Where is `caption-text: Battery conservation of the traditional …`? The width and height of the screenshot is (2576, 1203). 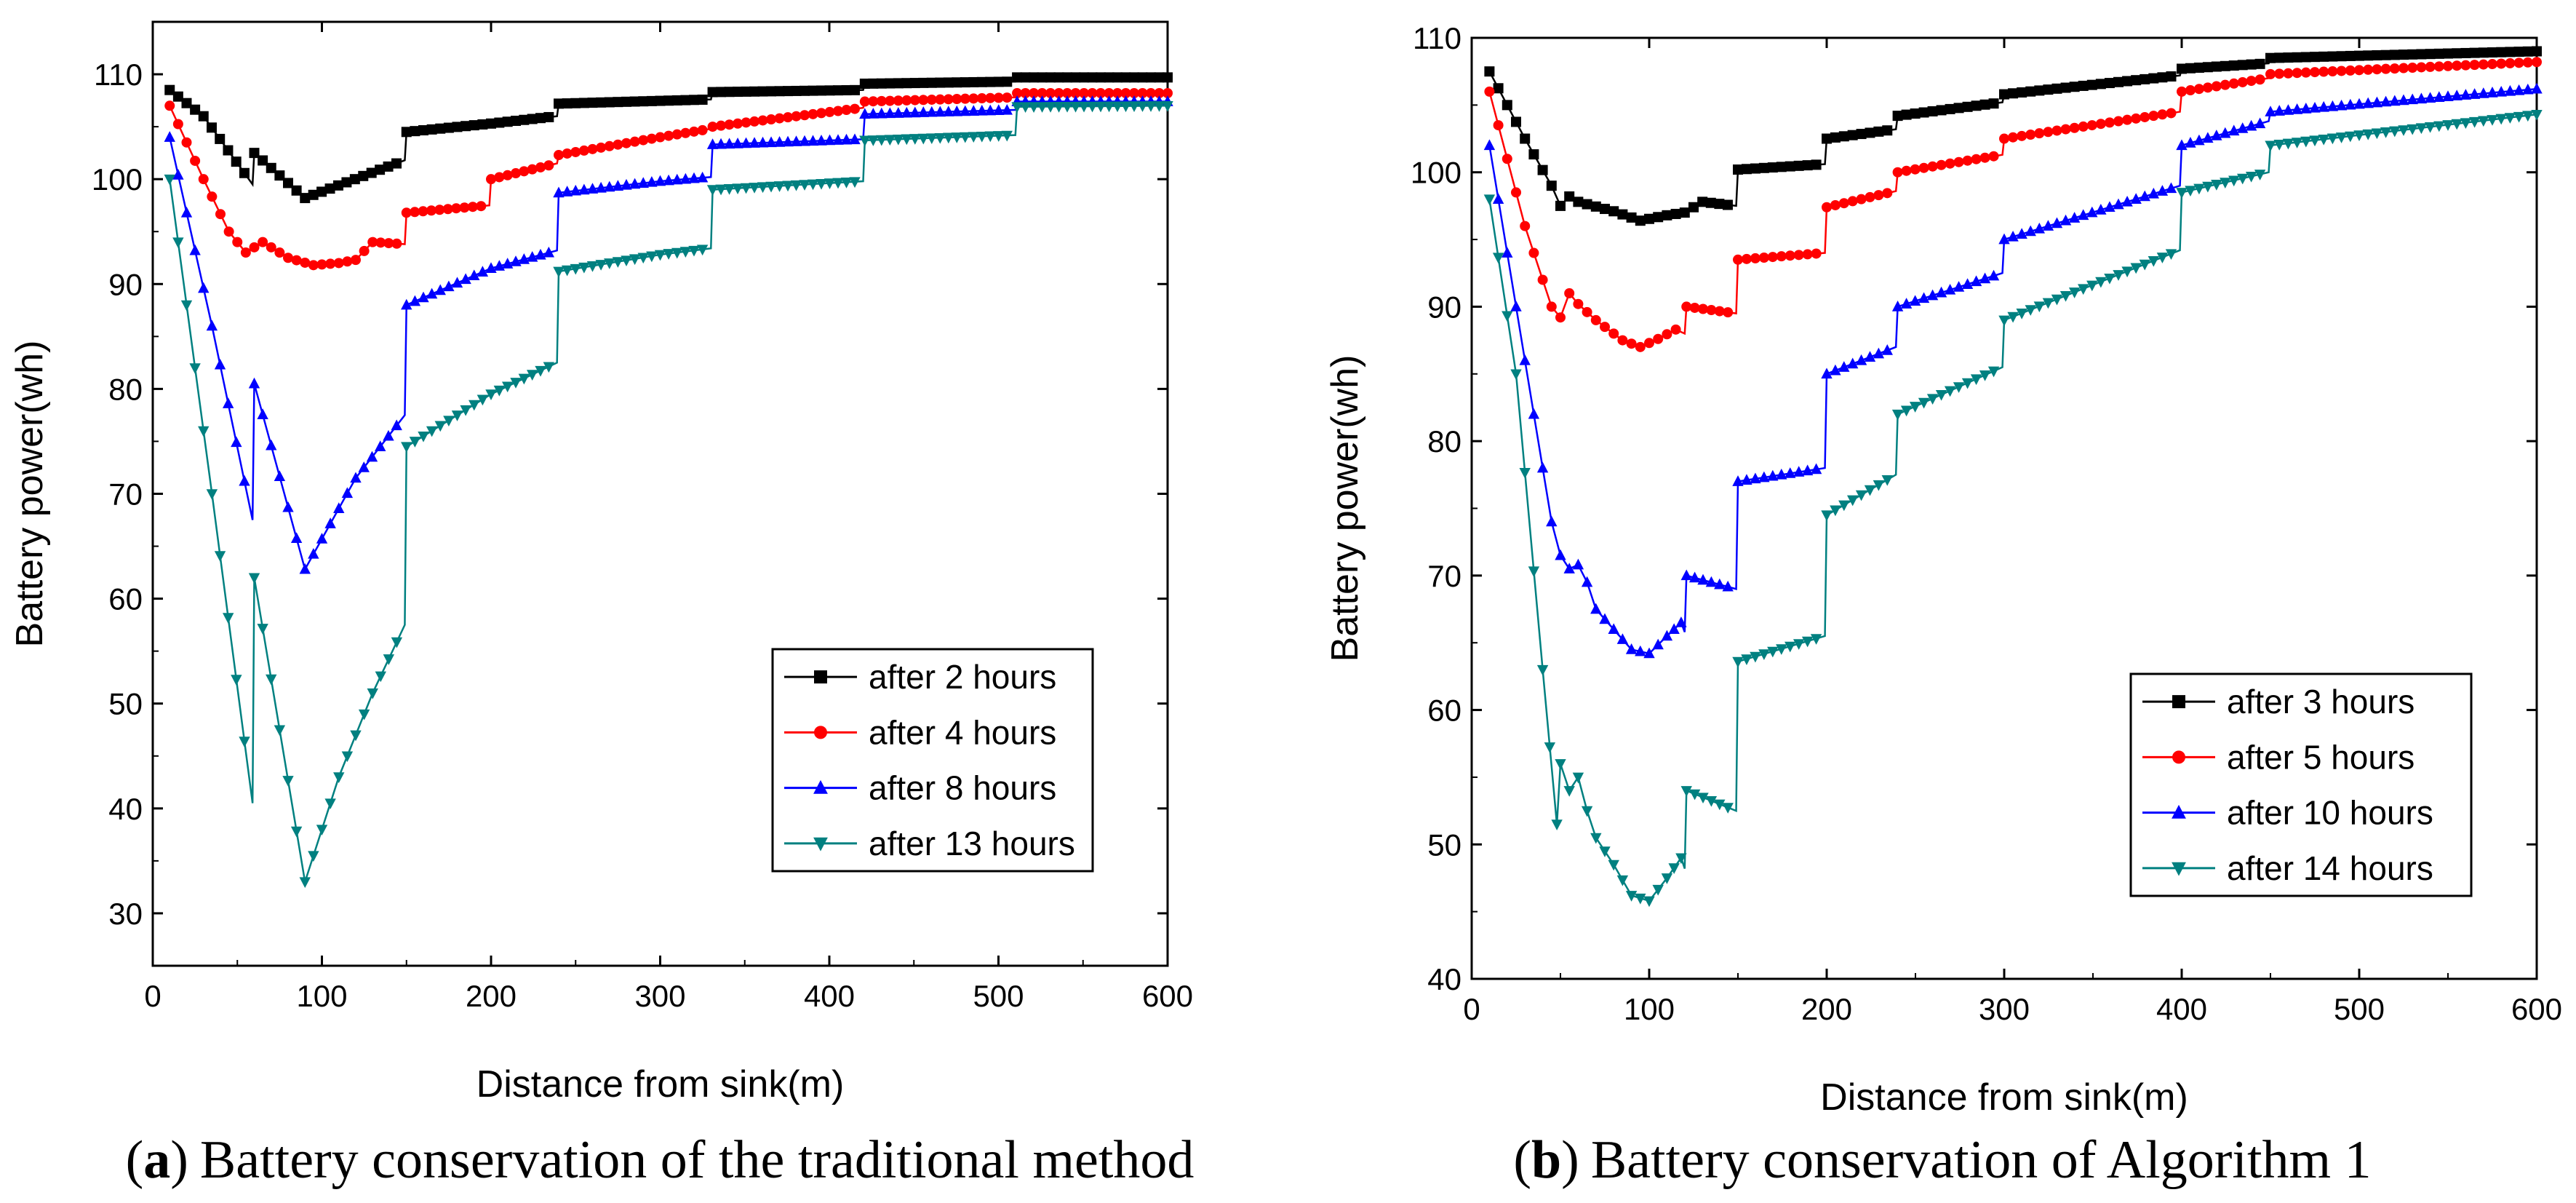
caption-text: Battery conservation of the traditional … is located at coordinates (697, 1160).